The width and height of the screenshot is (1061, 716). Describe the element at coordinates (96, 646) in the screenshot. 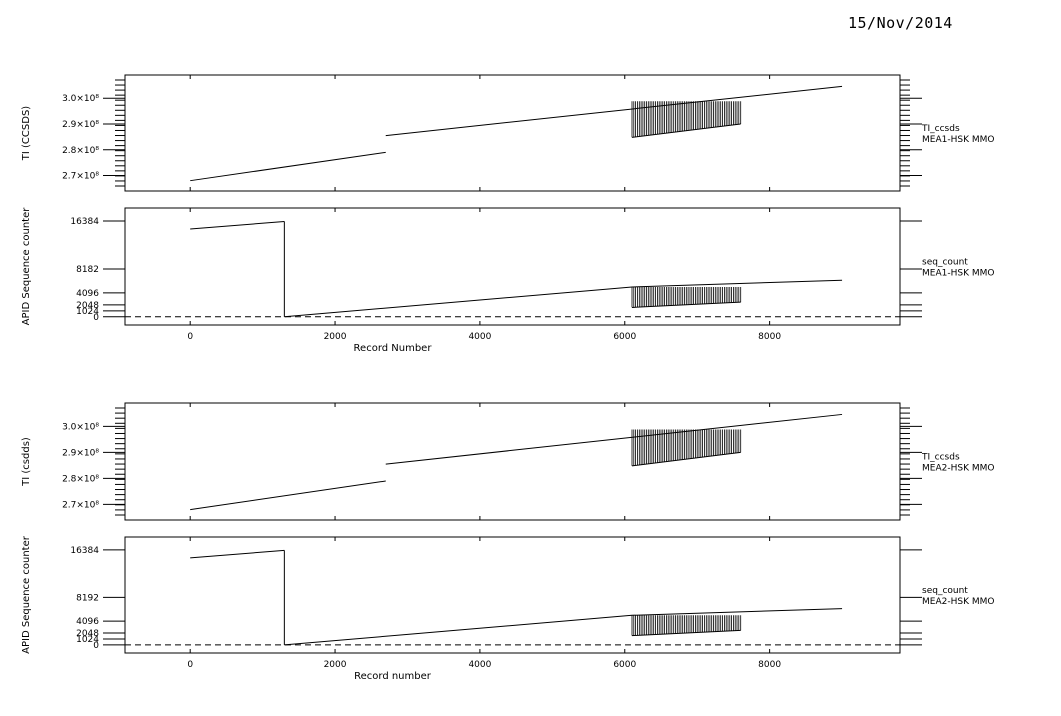

I see `panel-4-ytick-label: 0` at that location.